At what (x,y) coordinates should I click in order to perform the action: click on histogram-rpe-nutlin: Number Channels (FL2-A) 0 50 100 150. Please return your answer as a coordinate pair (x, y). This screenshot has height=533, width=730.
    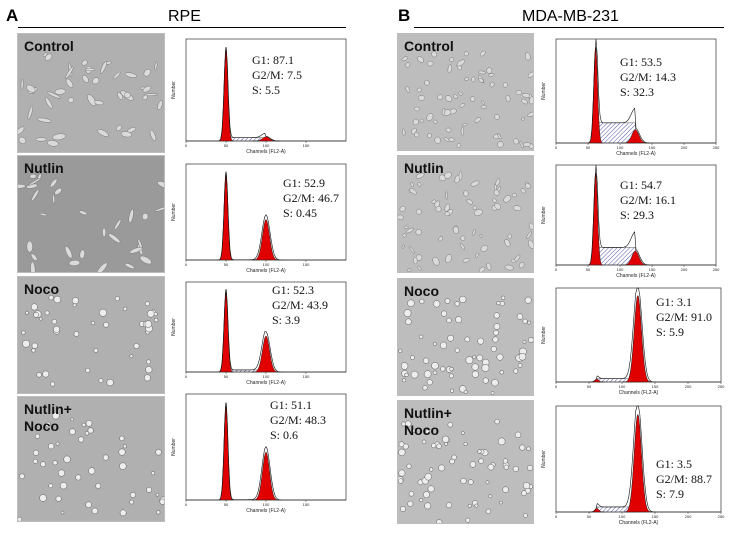
    Looking at the image, I should click on (260, 216).